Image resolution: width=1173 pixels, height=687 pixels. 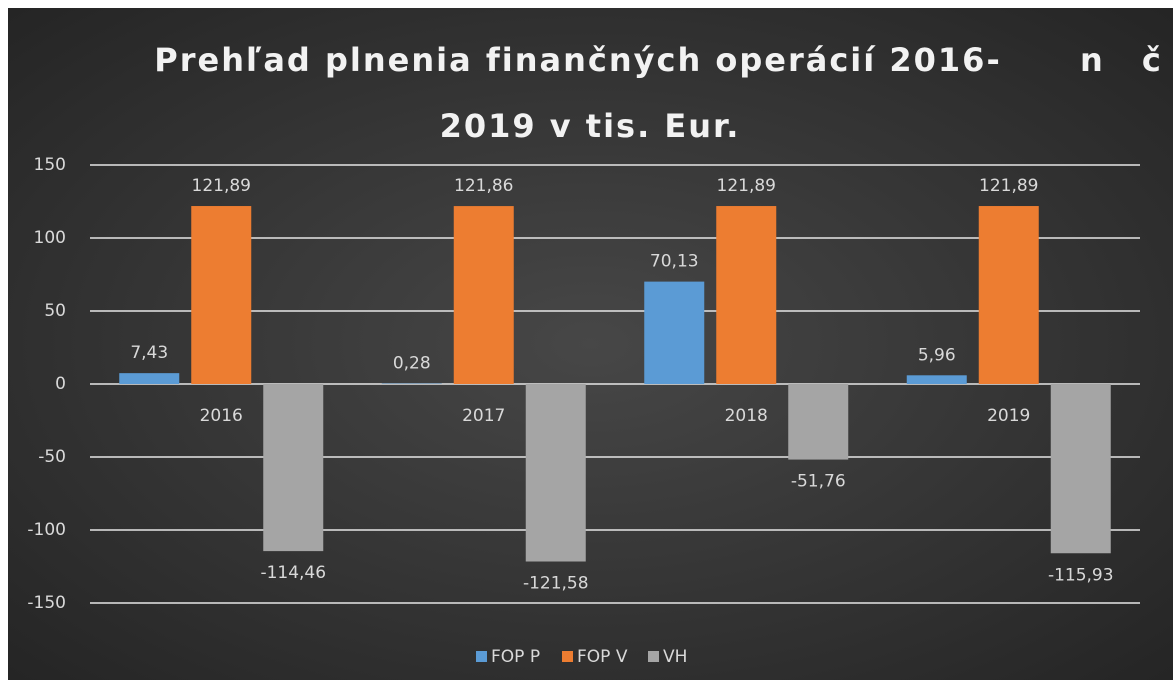 I want to click on x-tick-label: 2016, so click(x=221, y=416).